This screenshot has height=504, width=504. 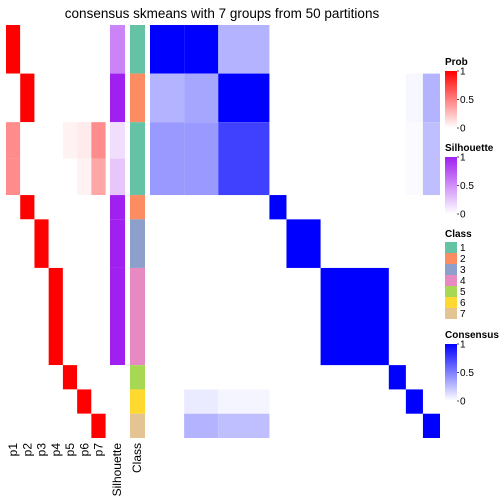 What do you see at coordinates (458, 234) in the screenshot?
I see `legend-title: Class` at bounding box center [458, 234].